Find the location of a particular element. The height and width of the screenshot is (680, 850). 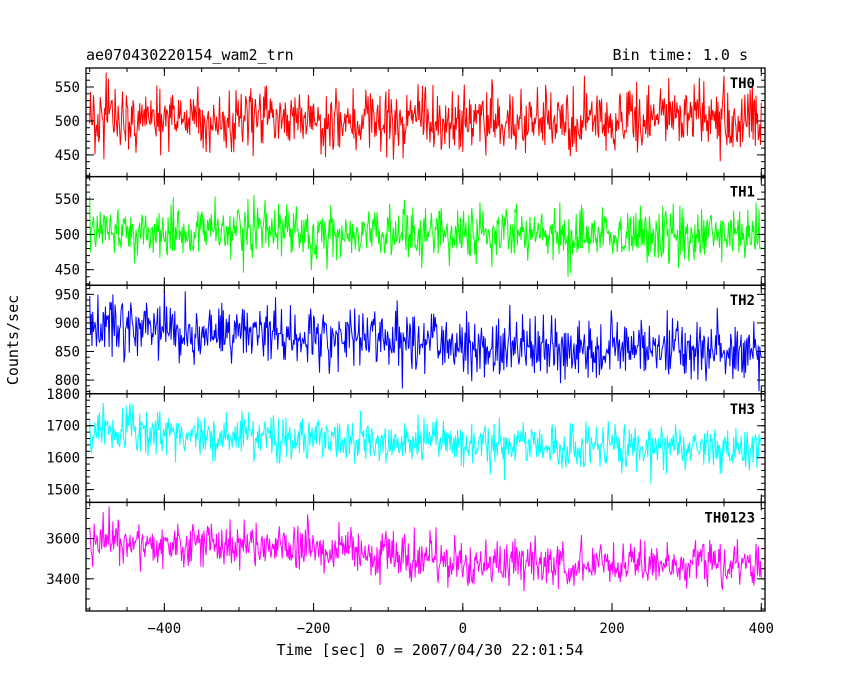

chart-title: ae070430220154_wam2_trn is located at coordinates (190, 55).